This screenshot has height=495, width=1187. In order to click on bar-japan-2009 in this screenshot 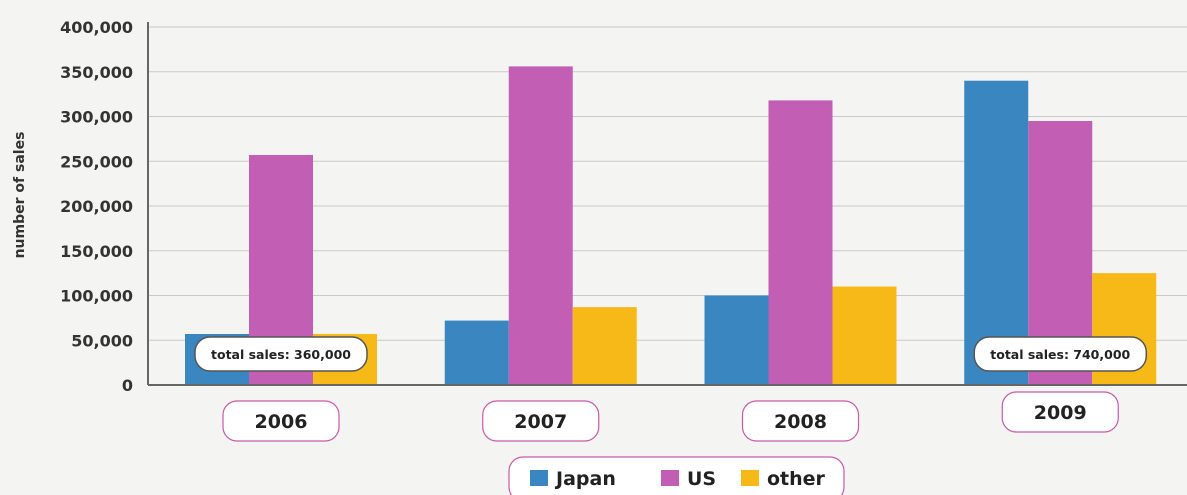, I will do `click(996, 232)`.